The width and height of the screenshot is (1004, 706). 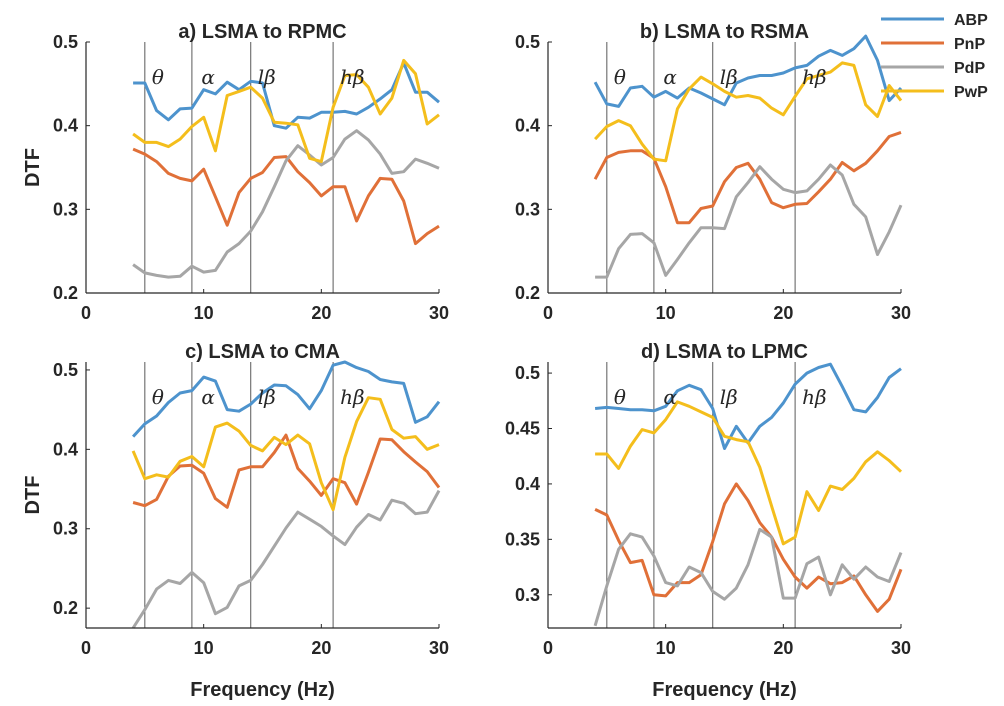 What do you see at coordinates (969, 44) in the screenshot?
I see `legend-label-pnp: PnP` at bounding box center [969, 44].